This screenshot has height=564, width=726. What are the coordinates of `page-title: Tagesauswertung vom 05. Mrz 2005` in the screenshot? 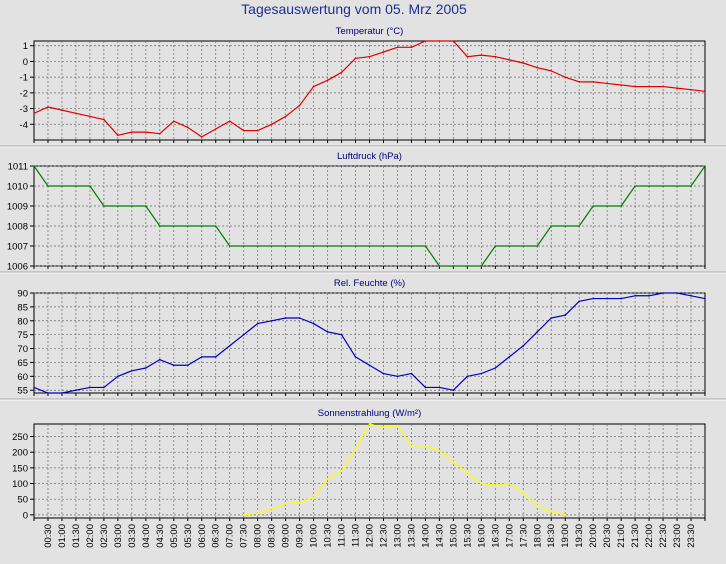 It's located at (354, 9).